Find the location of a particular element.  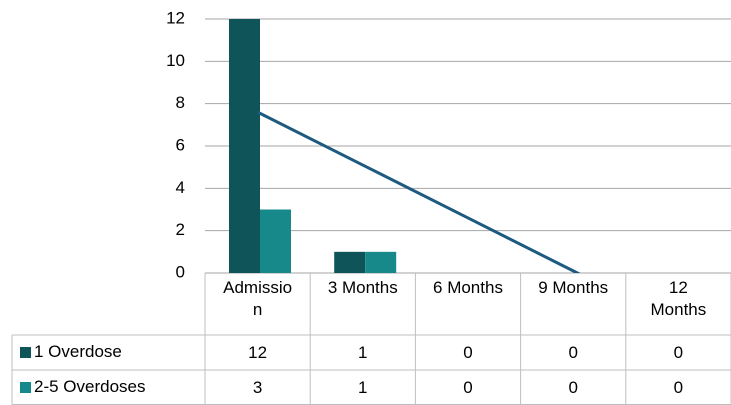

y-tick-label: 0 is located at coordinates (180, 271).